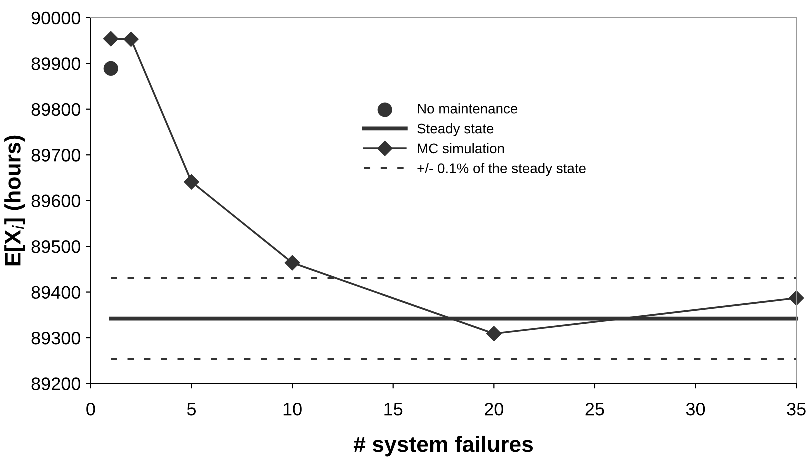  What do you see at coordinates (56, 155) in the screenshot?
I see `y-tick-label: 89700` at bounding box center [56, 155].